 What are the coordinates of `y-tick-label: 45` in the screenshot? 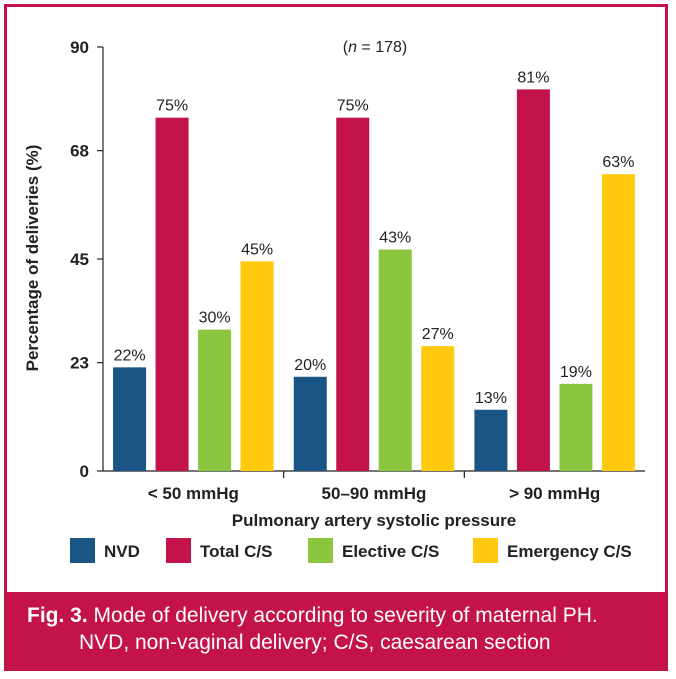 It's located at (79, 259).